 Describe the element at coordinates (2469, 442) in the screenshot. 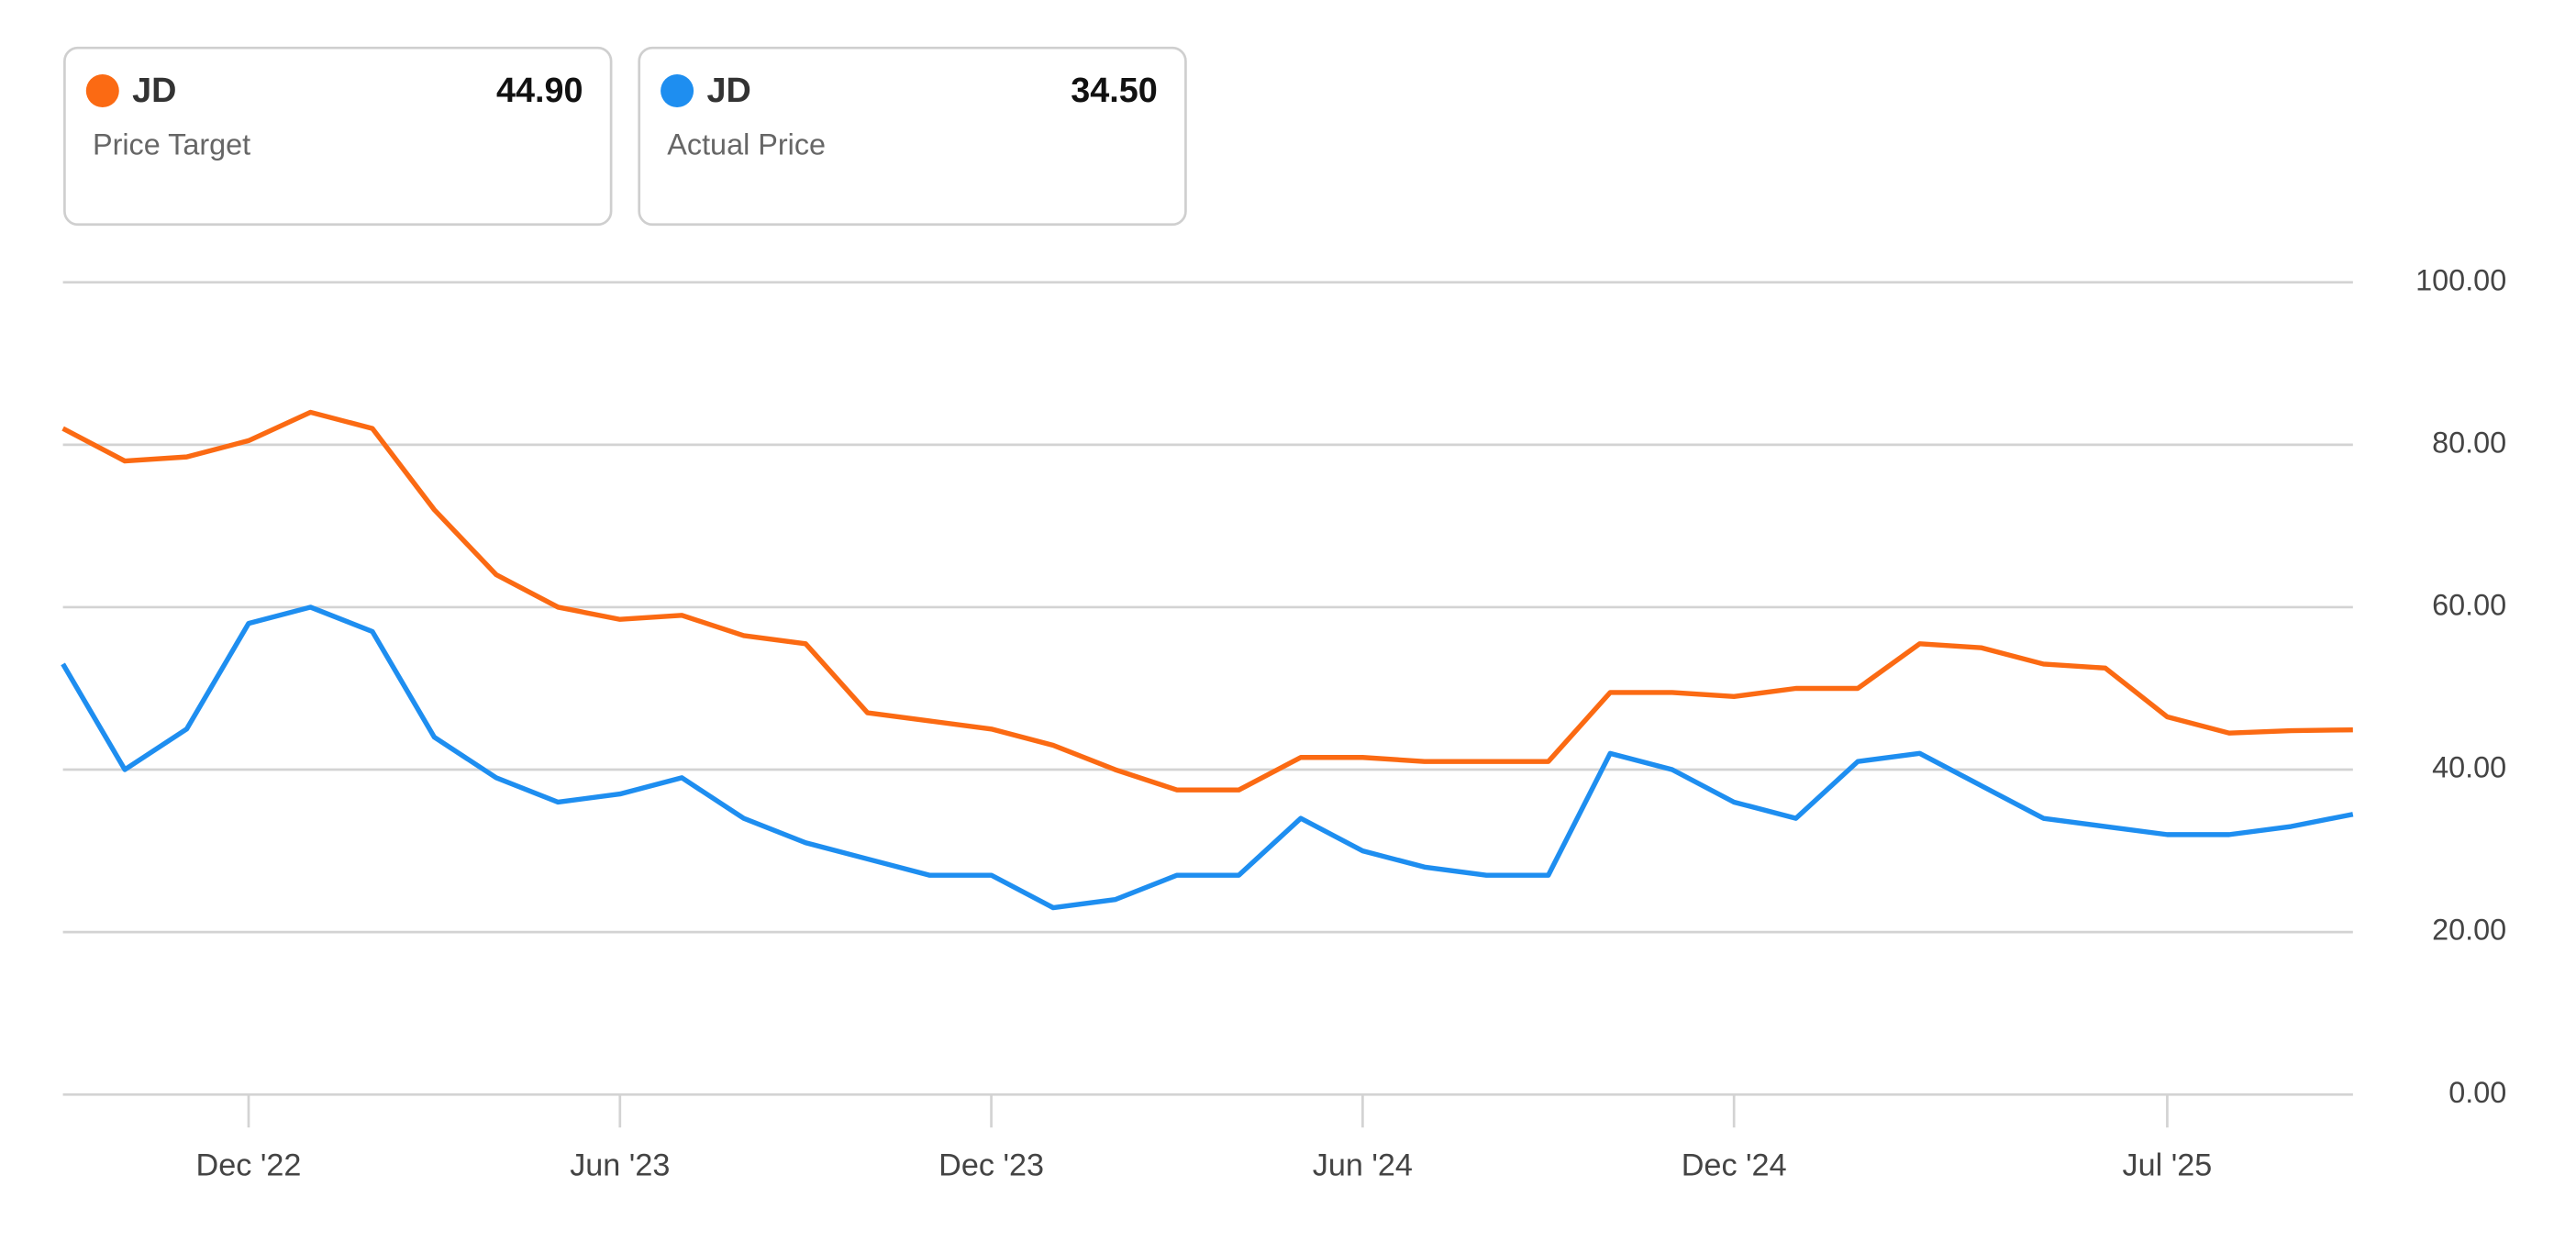

I see `y-tick-label: 80.00` at that location.